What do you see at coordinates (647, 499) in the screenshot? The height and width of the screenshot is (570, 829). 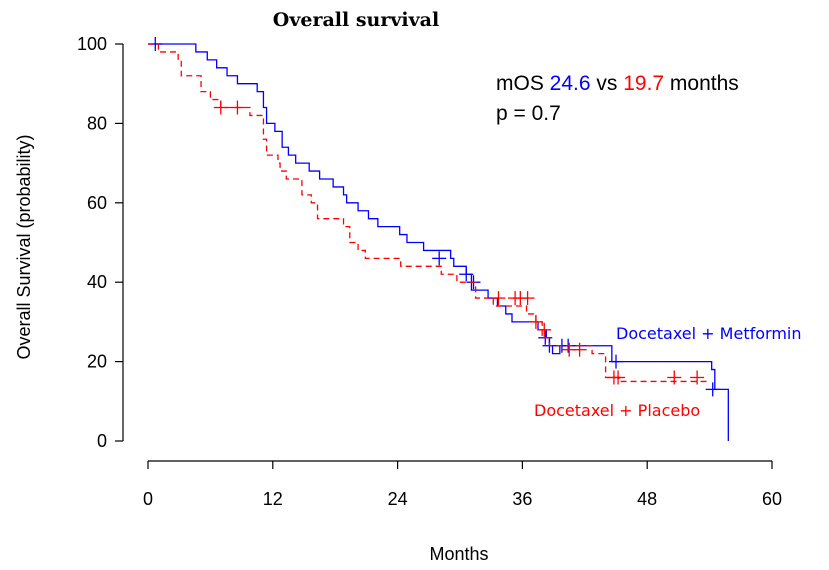 I see `x-tick-label: 48` at bounding box center [647, 499].